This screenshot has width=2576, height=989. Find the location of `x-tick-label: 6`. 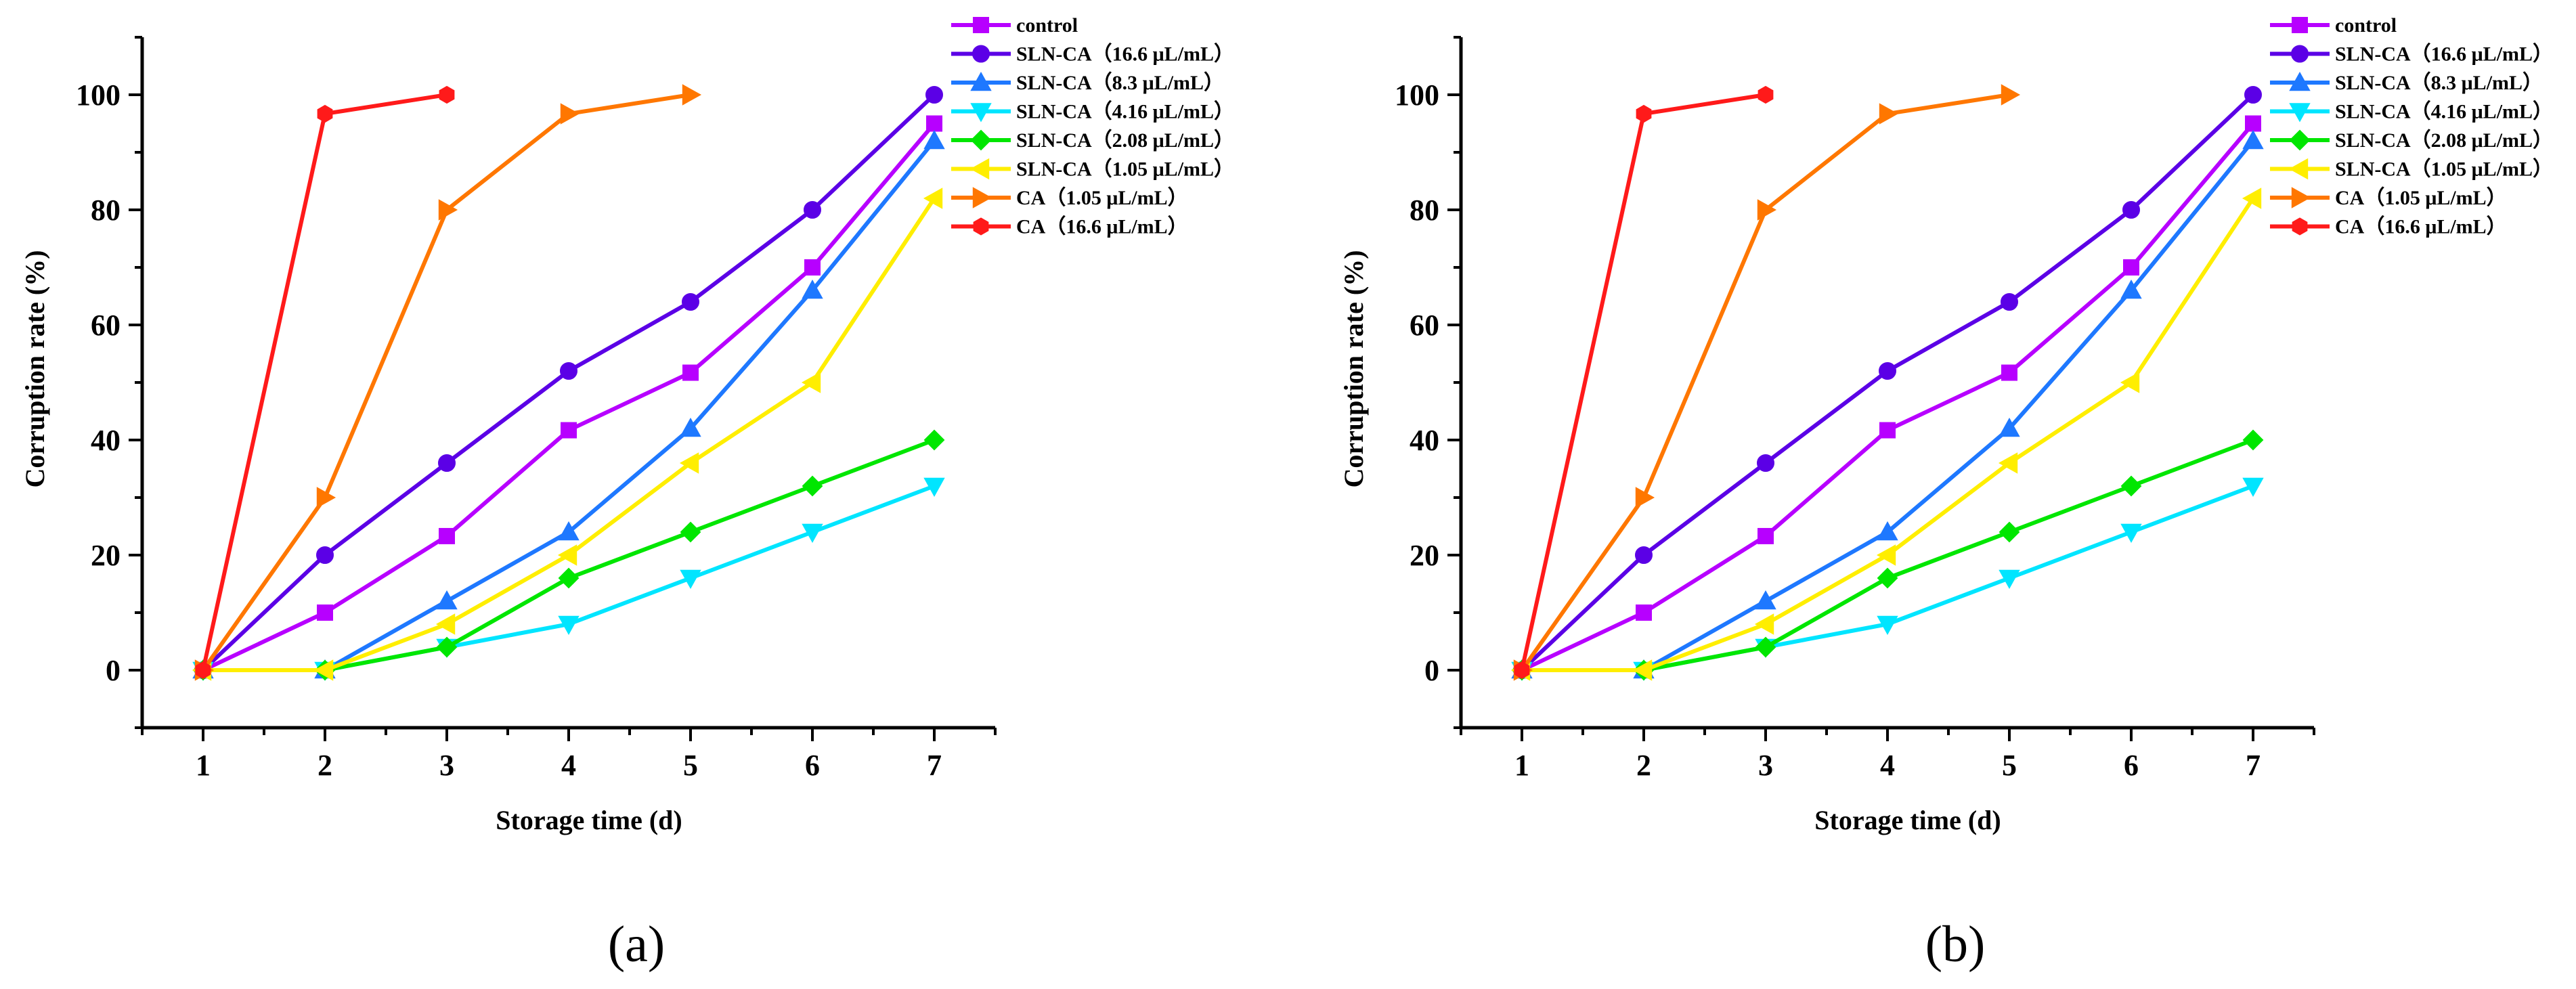

x-tick-label: 6 is located at coordinates (812, 765).